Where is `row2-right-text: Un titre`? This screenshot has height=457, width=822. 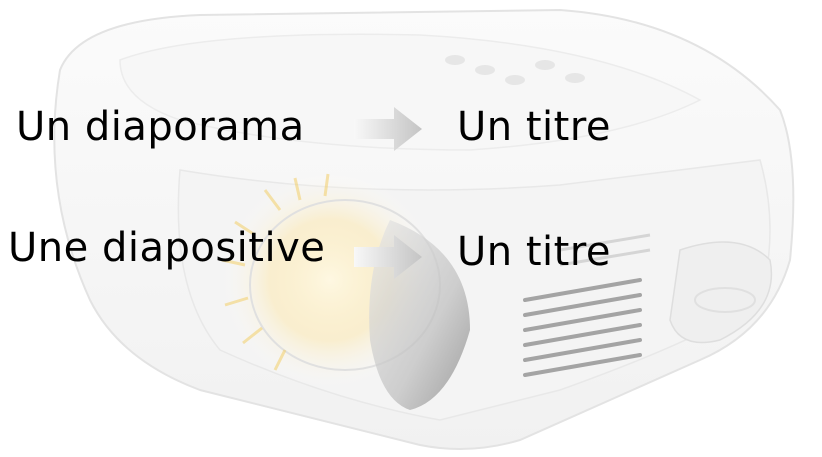
row2-right-text: Un titre is located at coordinates (534, 252).